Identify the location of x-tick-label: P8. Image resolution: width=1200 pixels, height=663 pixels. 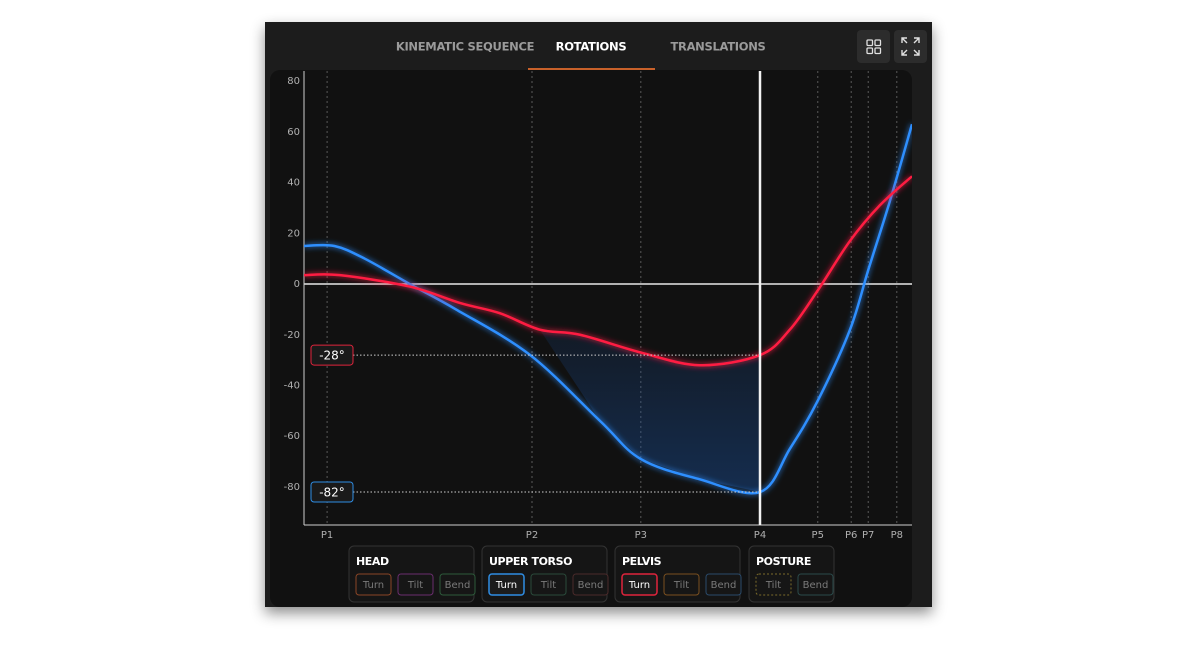
(897, 535).